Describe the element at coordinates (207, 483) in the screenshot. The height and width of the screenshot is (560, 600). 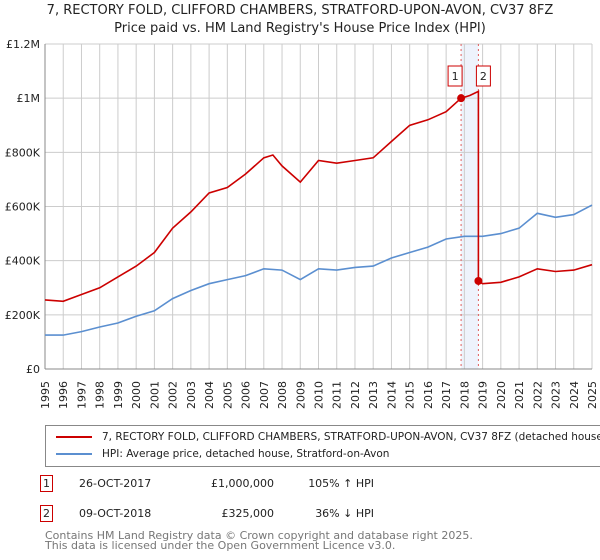
I see `sale-row-1: 1 26-OCT-2017 £1,000,000 105% ↑ HPI` at that location.